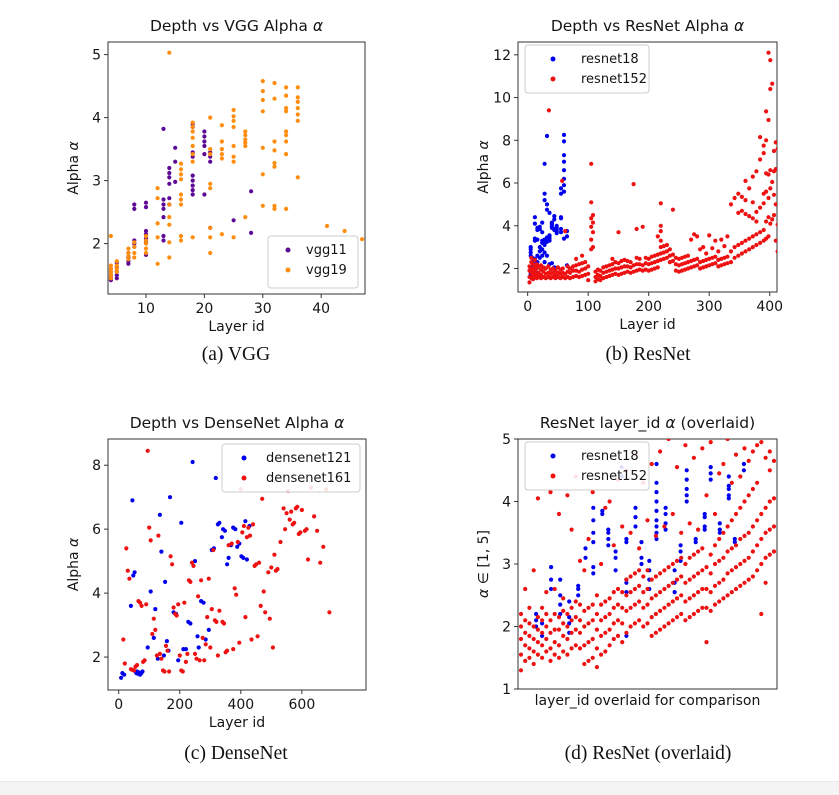  What do you see at coordinates (204, 309) in the screenshot?
I see `x-tick-label: 20` at bounding box center [204, 309].